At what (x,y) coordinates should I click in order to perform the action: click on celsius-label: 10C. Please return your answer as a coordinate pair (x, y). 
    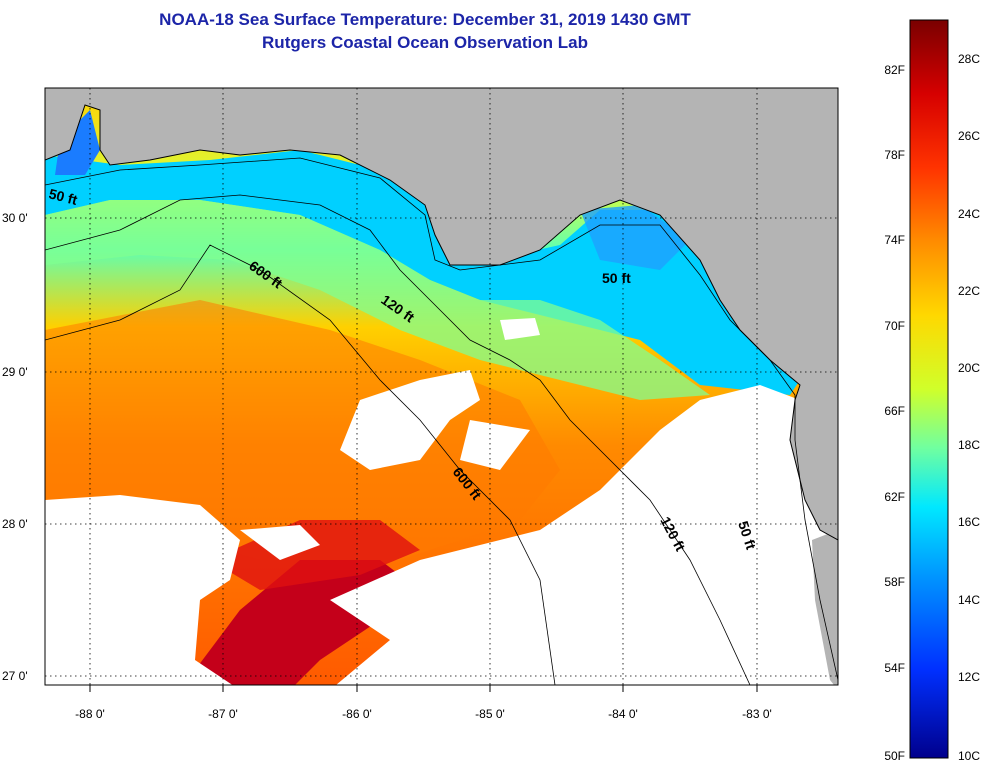
    Looking at the image, I should click on (969, 756).